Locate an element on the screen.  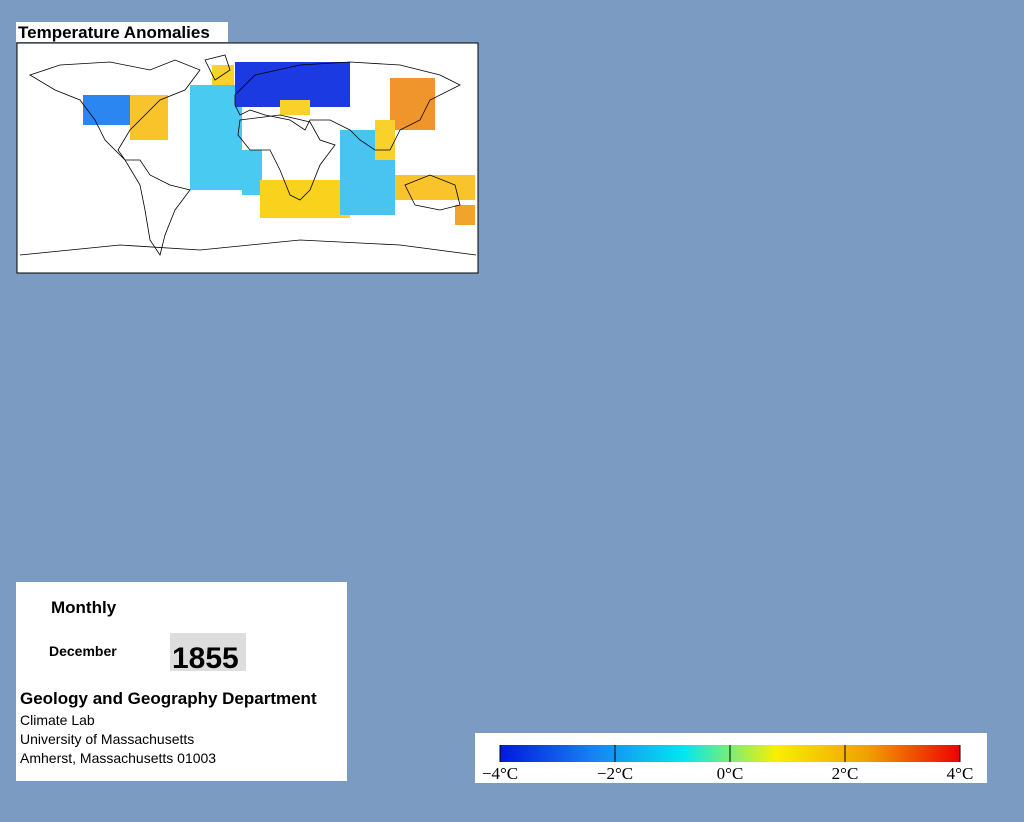
colorbar-tick-label: 0°C is located at coordinates (730, 773).